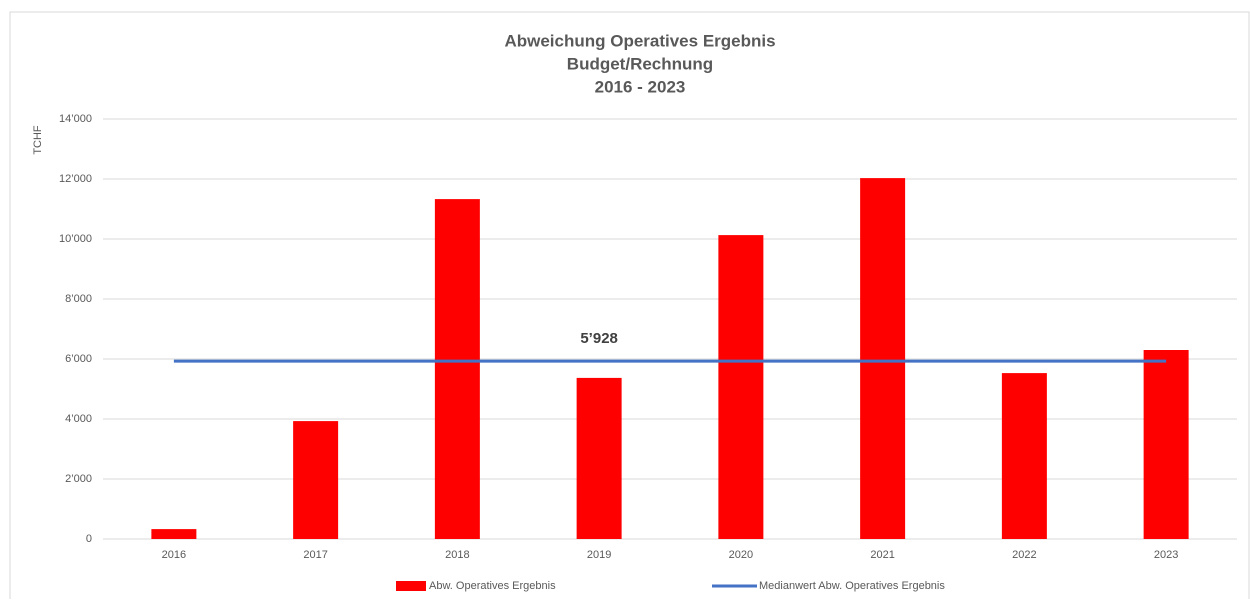 The height and width of the screenshot is (604, 1250). I want to click on x-tick-label: 2017, so click(315, 555).